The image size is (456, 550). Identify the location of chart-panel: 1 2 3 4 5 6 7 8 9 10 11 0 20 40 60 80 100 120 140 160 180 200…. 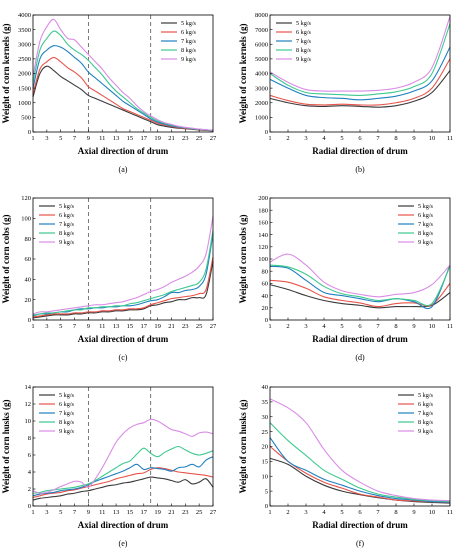
(345, 278).